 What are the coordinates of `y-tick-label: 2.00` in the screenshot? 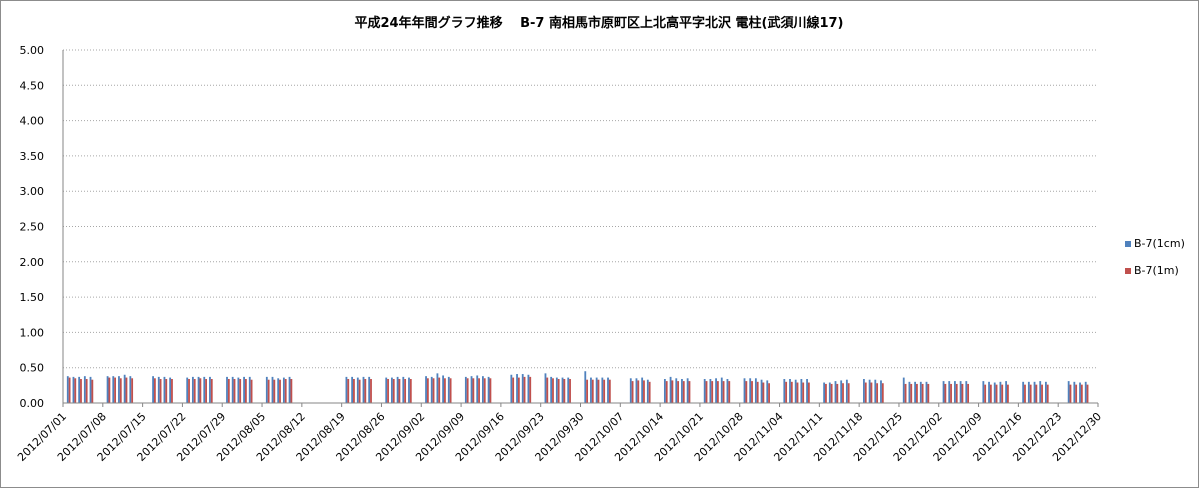 It's located at (32, 262).